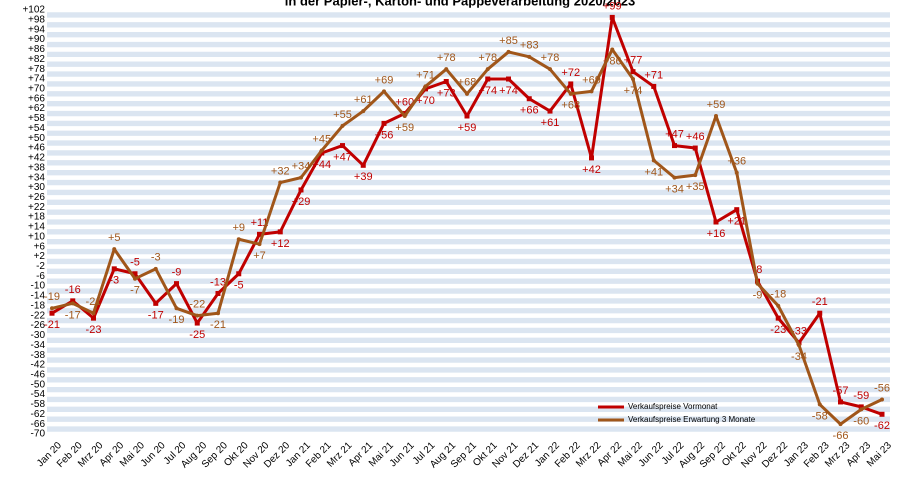 Image resolution: width=899 pixels, height=477 pixels. I want to click on data-label: +74, so click(508, 91).